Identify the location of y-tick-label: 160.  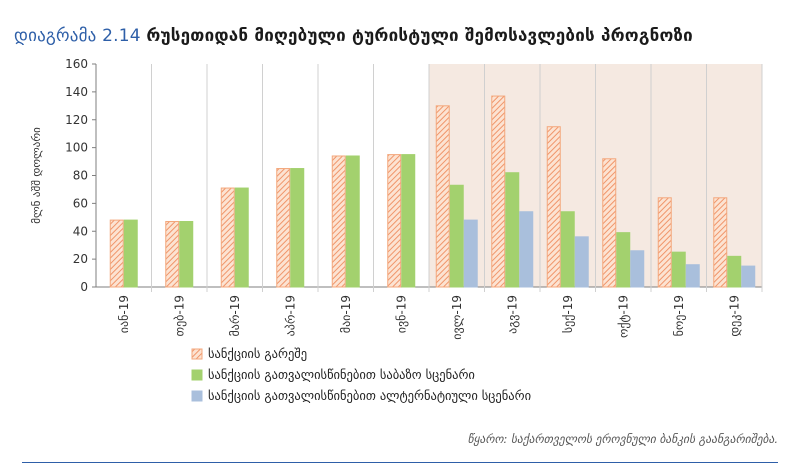
(76, 64).